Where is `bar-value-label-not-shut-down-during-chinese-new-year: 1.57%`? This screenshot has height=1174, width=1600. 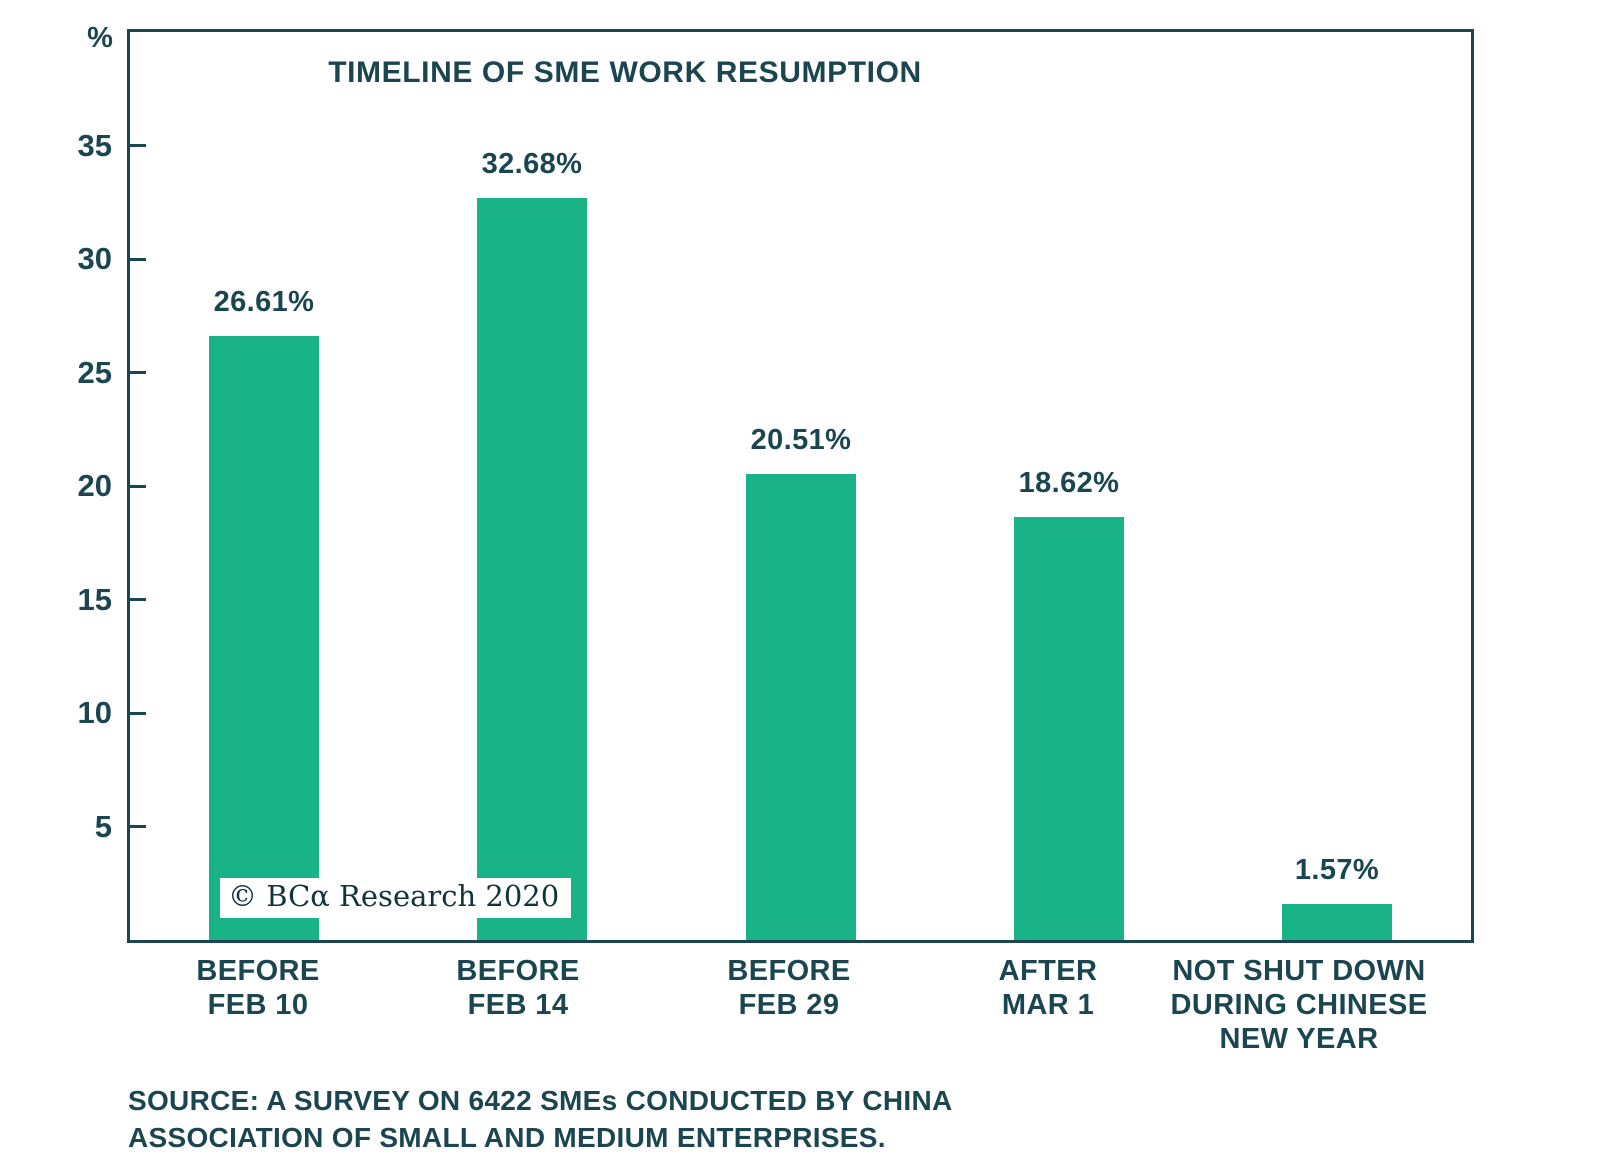 bar-value-label-not-shut-down-during-chinese-new-year: 1.57% is located at coordinates (1337, 870).